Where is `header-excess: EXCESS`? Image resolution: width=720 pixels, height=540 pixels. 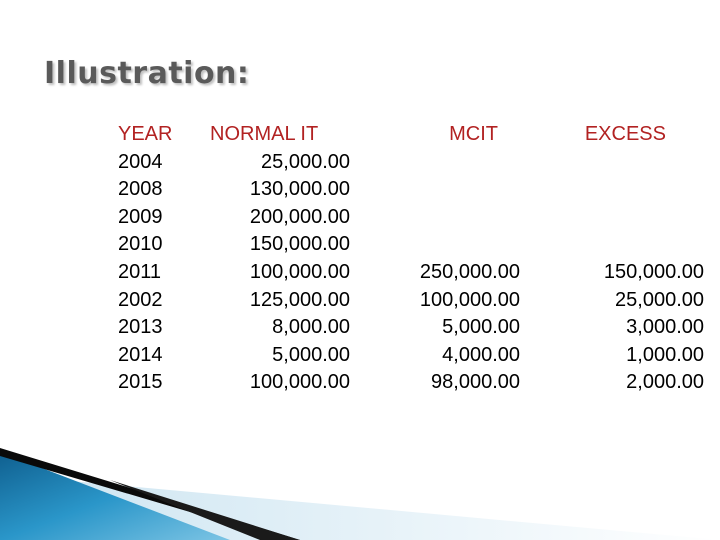
header-excess: EXCESS is located at coordinates (625, 134).